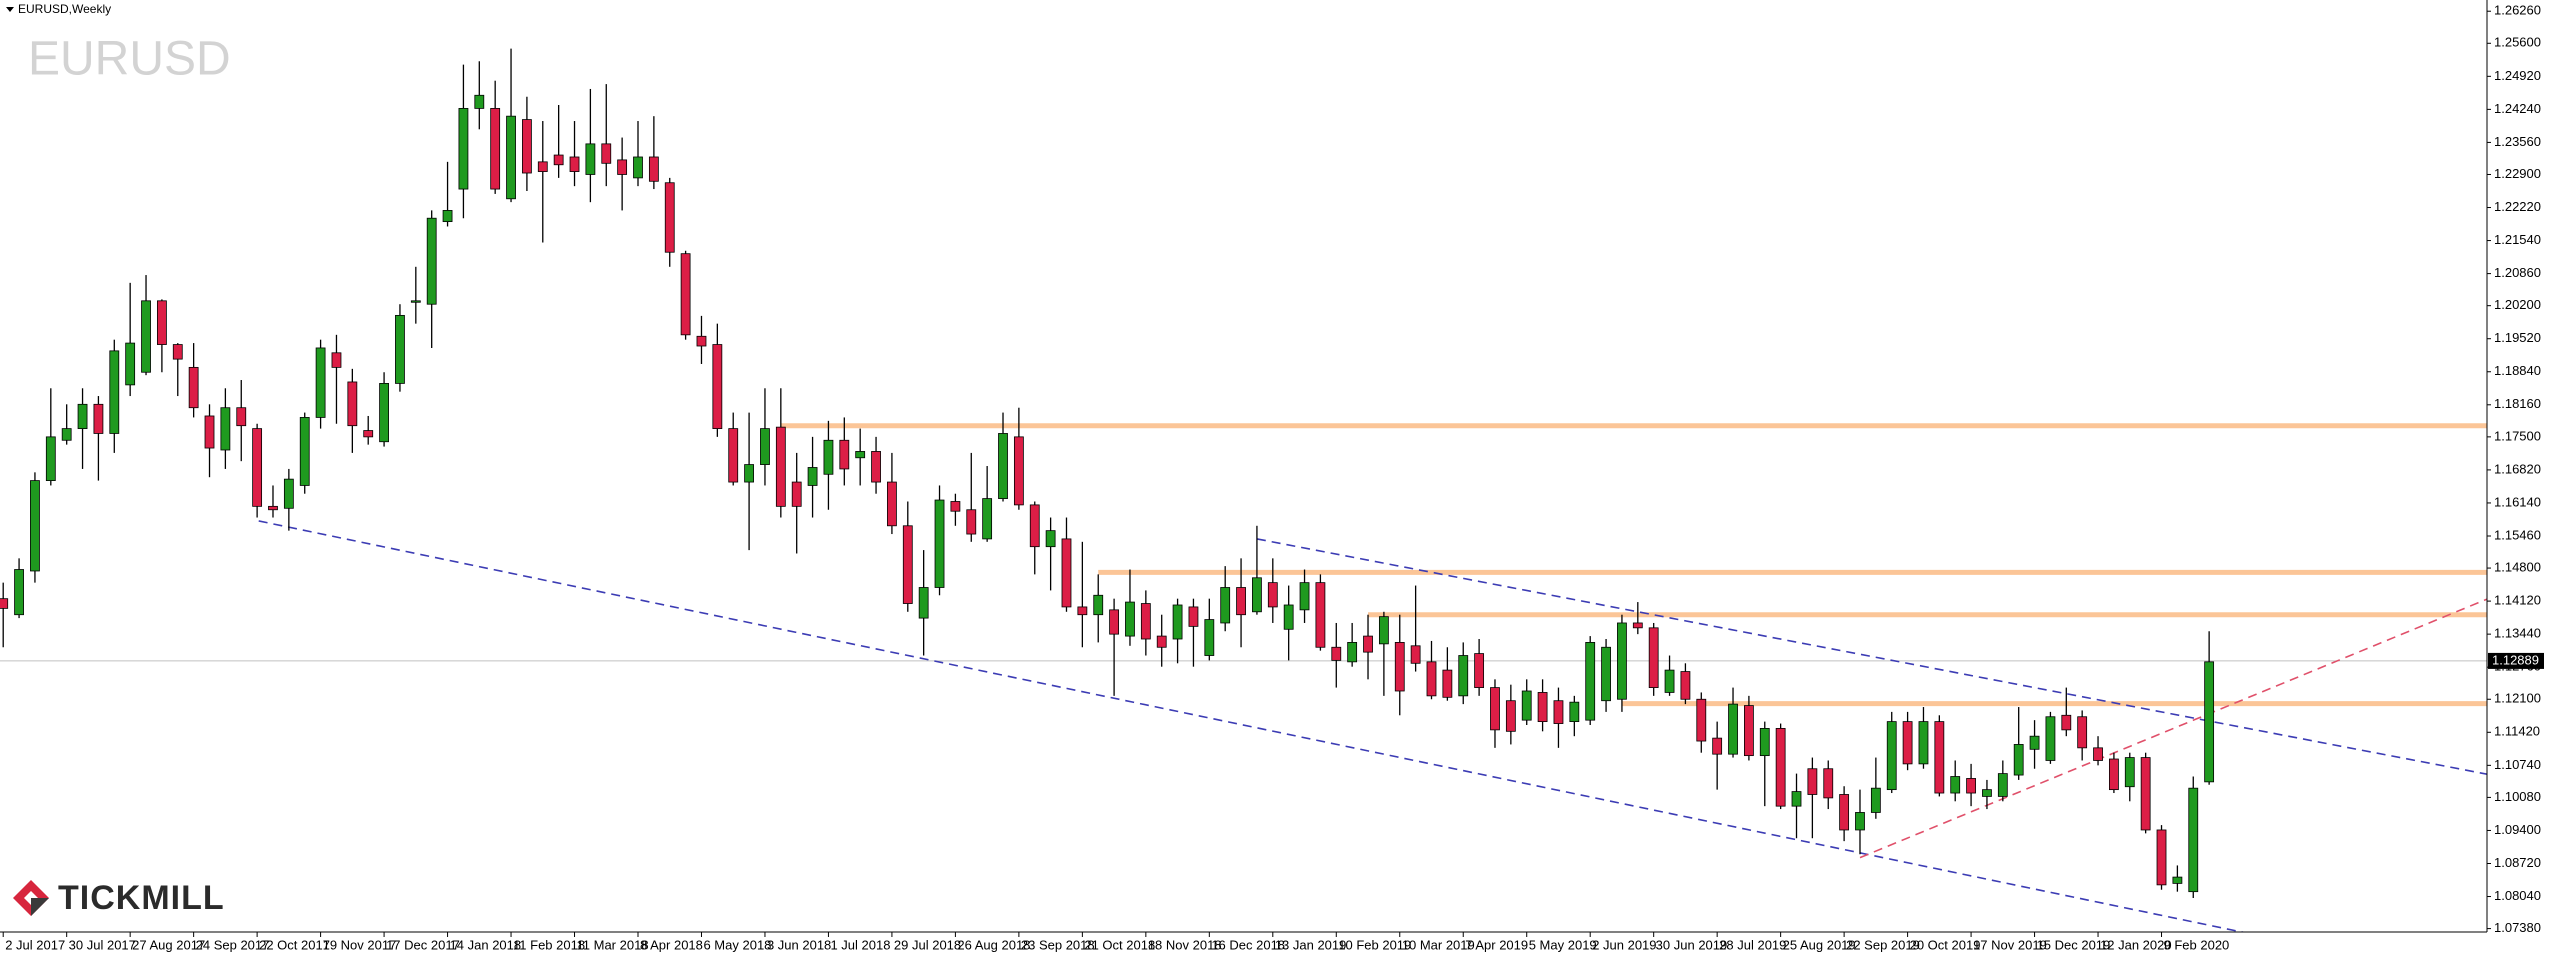 The height and width of the screenshot is (960, 2556). I want to click on x-tick-label: 30 Jul 2017, so click(102, 944).